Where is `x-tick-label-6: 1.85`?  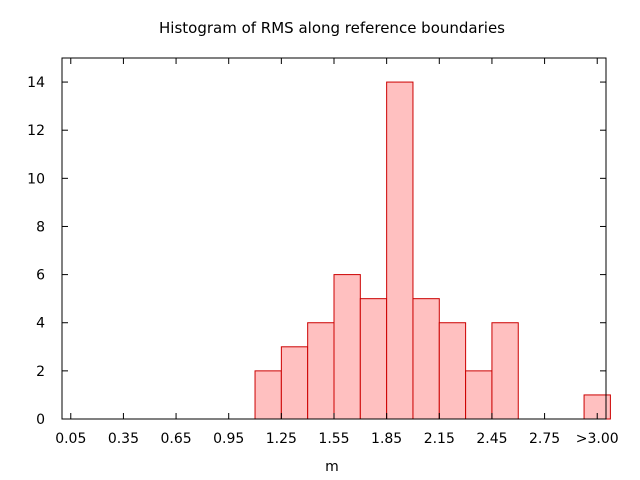
x-tick-label-6: 1.85 is located at coordinates (386, 439).